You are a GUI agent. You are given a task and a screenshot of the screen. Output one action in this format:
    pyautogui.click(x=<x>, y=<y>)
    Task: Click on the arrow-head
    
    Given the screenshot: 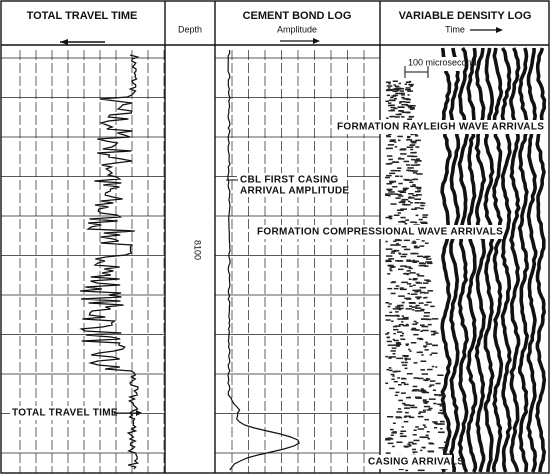 What is the action you would take?
    pyautogui.click(x=139, y=413)
    